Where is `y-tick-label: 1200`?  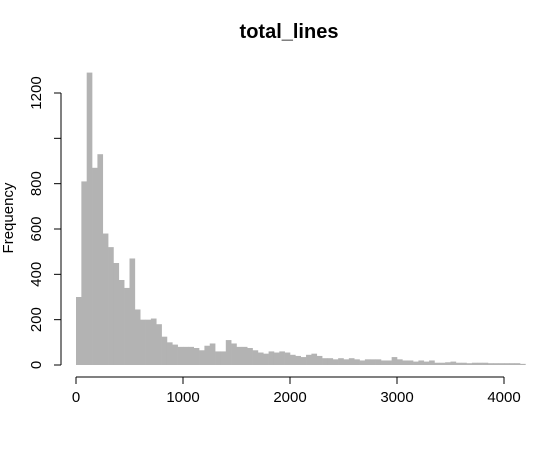
y-tick-label: 1200 is located at coordinates (36, 92).